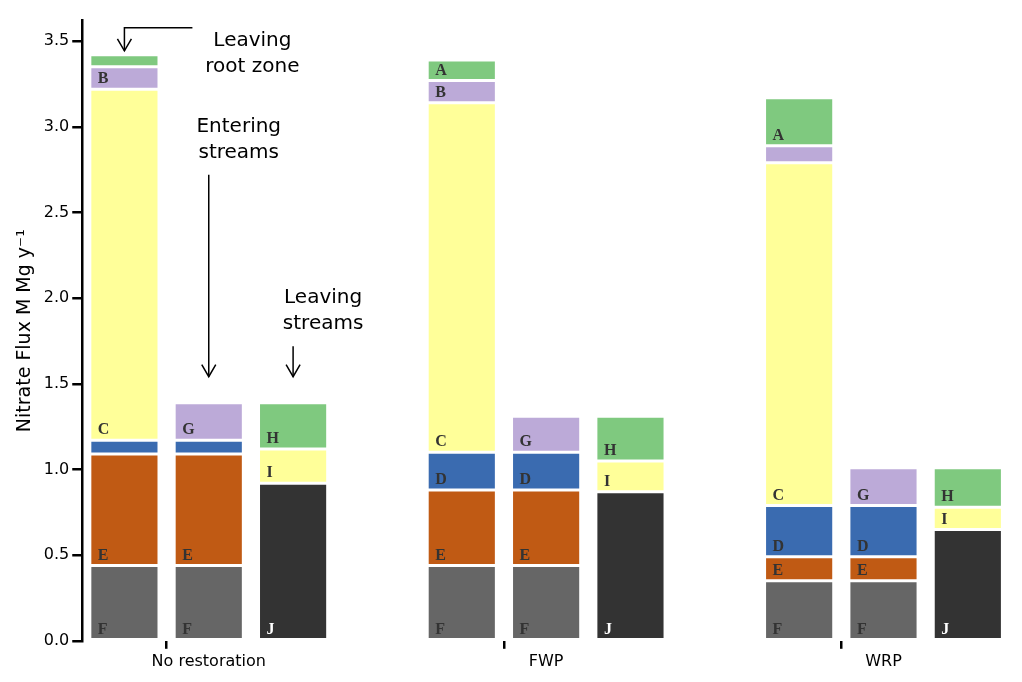 The image size is (1022, 682). I want to click on annotation: Leaving root zone, so click(252, 52).